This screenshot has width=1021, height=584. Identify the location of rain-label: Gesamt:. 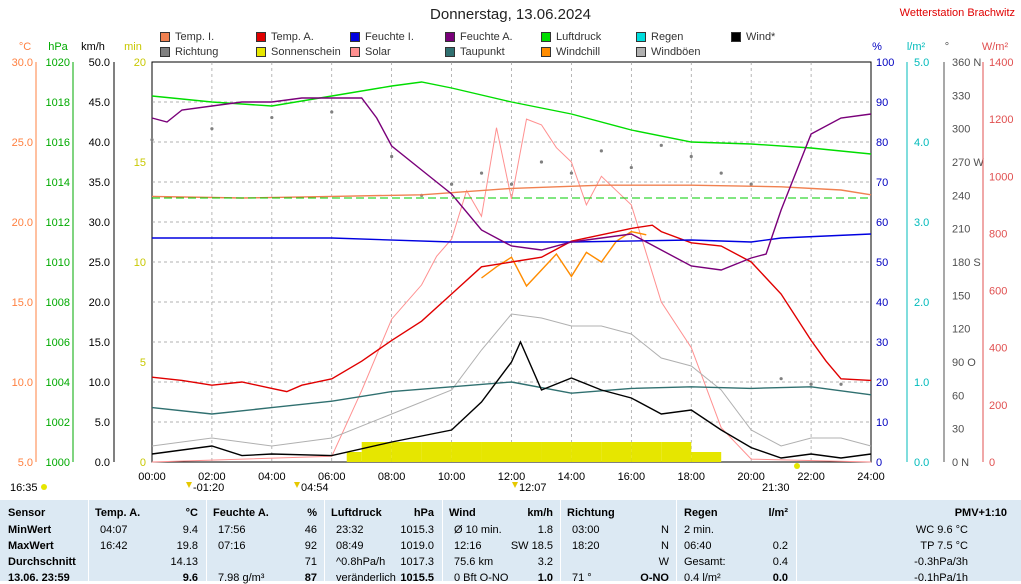
(705, 562).